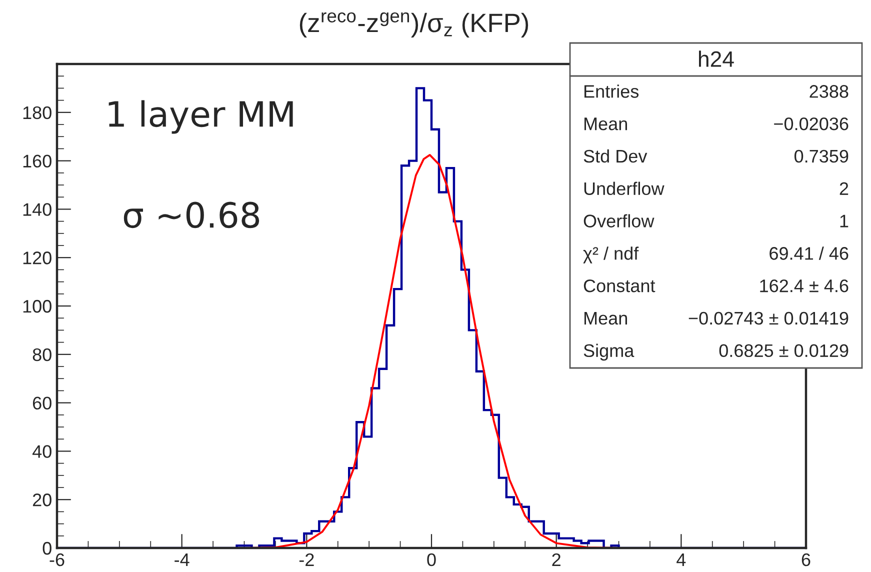 This screenshot has height=572, width=871. What do you see at coordinates (811, 123) in the screenshot?
I see `annotation: −0.02036` at bounding box center [811, 123].